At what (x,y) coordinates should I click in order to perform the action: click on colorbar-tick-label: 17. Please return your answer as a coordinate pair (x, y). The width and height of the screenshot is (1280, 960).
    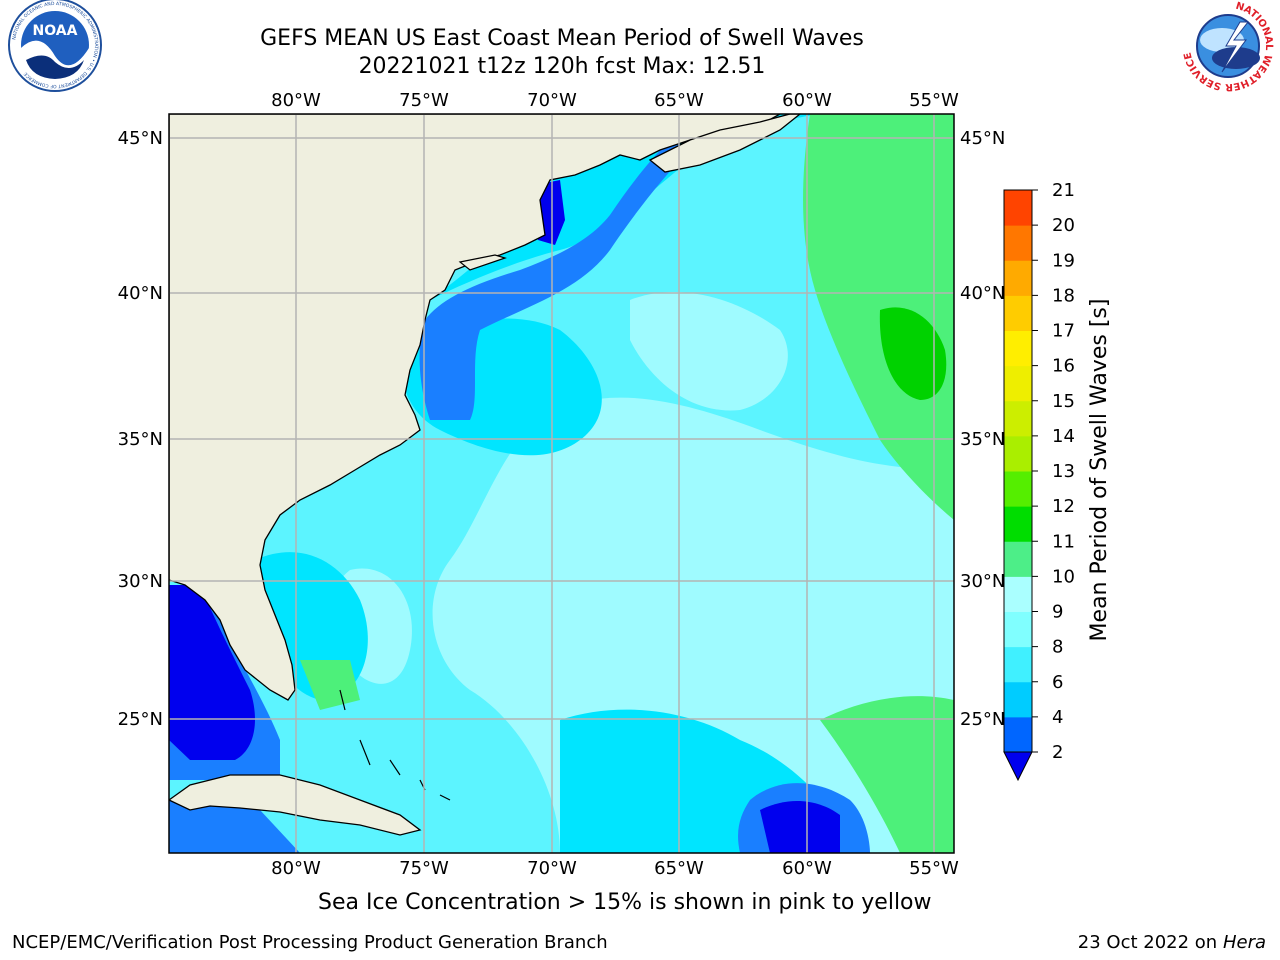
    Looking at the image, I should click on (1063, 331).